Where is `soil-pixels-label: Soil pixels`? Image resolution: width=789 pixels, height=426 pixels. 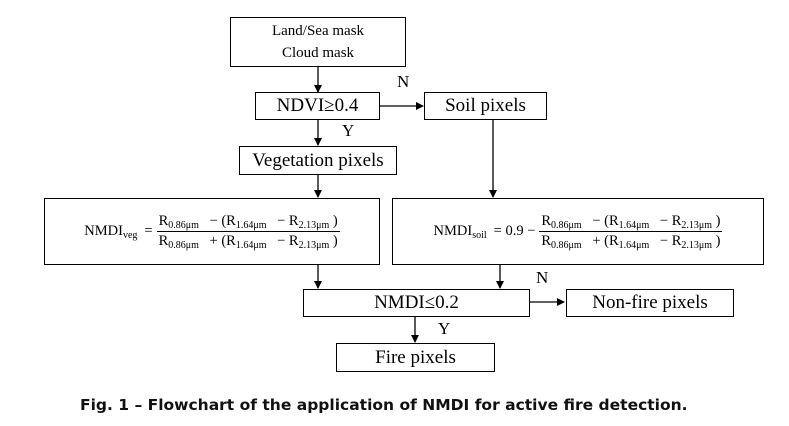 soil-pixels-label: Soil pixels is located at coordinates (485, 105).